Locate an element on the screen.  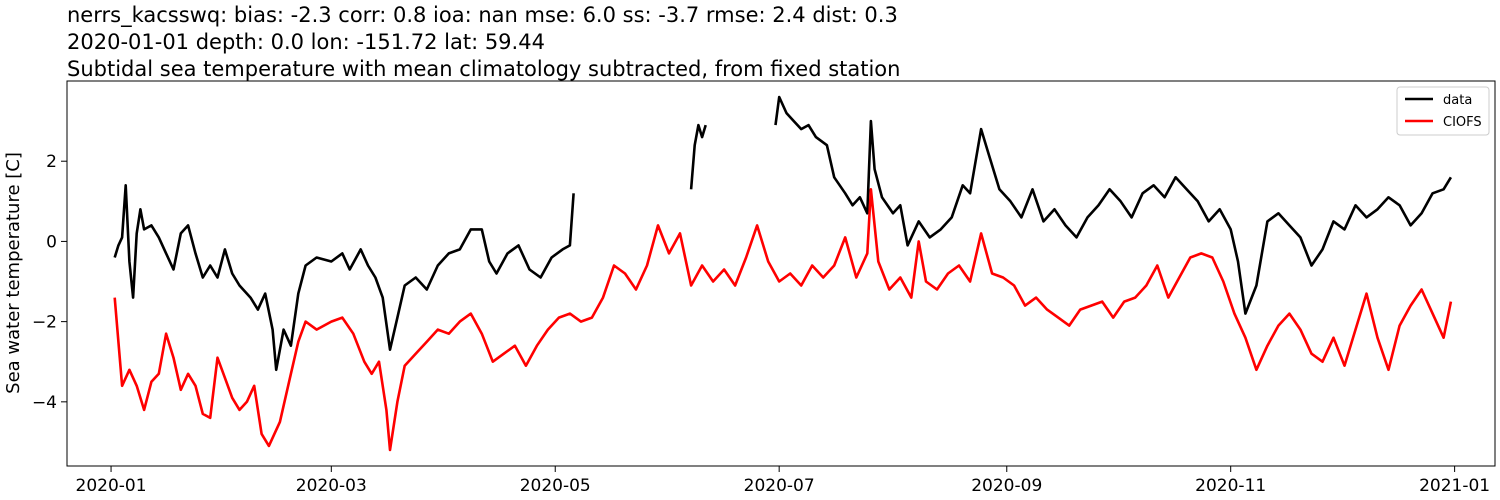
y-axis: −4 −2 0 2 is located at coordinates (49, 282).